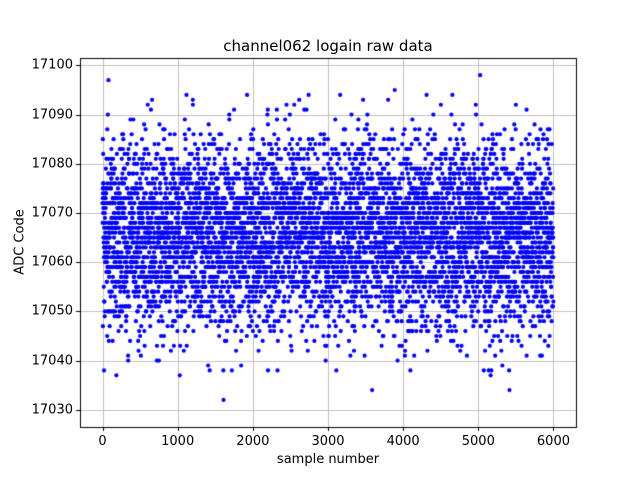 Image resolution: width=640 pixels, height=480 pixels. I want to click on y-tick-label: 17050, so click(52, 311).